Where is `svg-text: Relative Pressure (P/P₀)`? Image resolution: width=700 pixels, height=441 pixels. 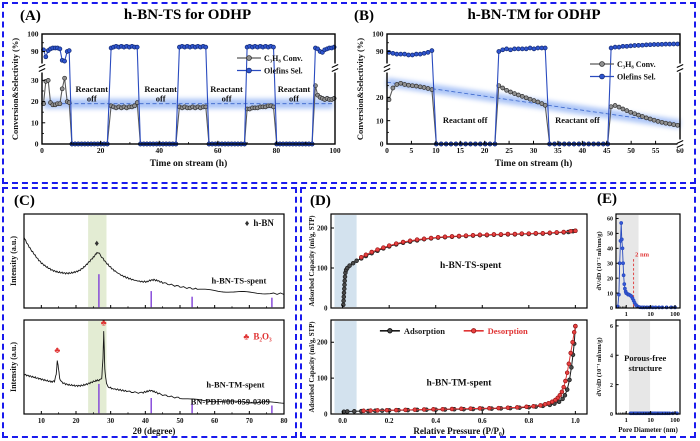
svg-text: Relative Pressure (P/P₀) is located at coordinates (458, 431).